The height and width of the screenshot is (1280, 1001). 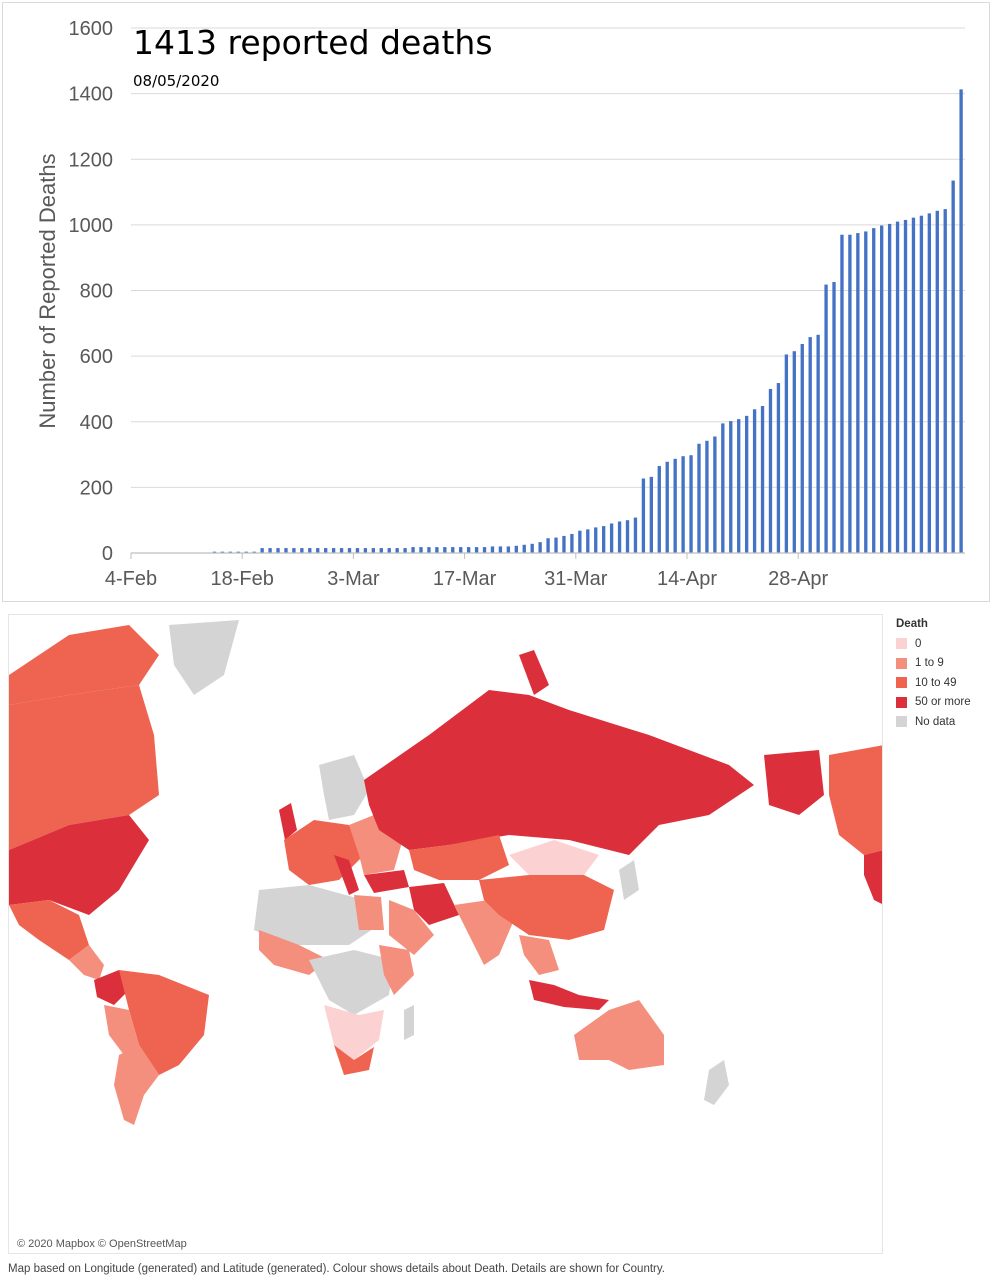 What do you see at coordinates (96, 292) in the screenshot?
I see `y-tick-label: 800` at bounding box center [96, 292].